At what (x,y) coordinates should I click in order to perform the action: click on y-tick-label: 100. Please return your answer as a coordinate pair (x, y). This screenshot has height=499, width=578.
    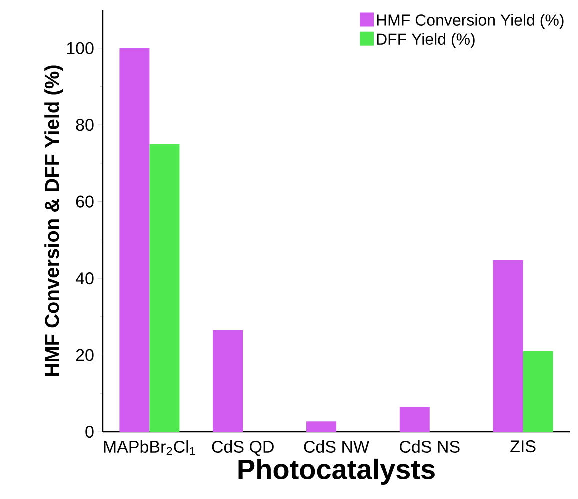
    Looking at the image, I should click on (80, 48).